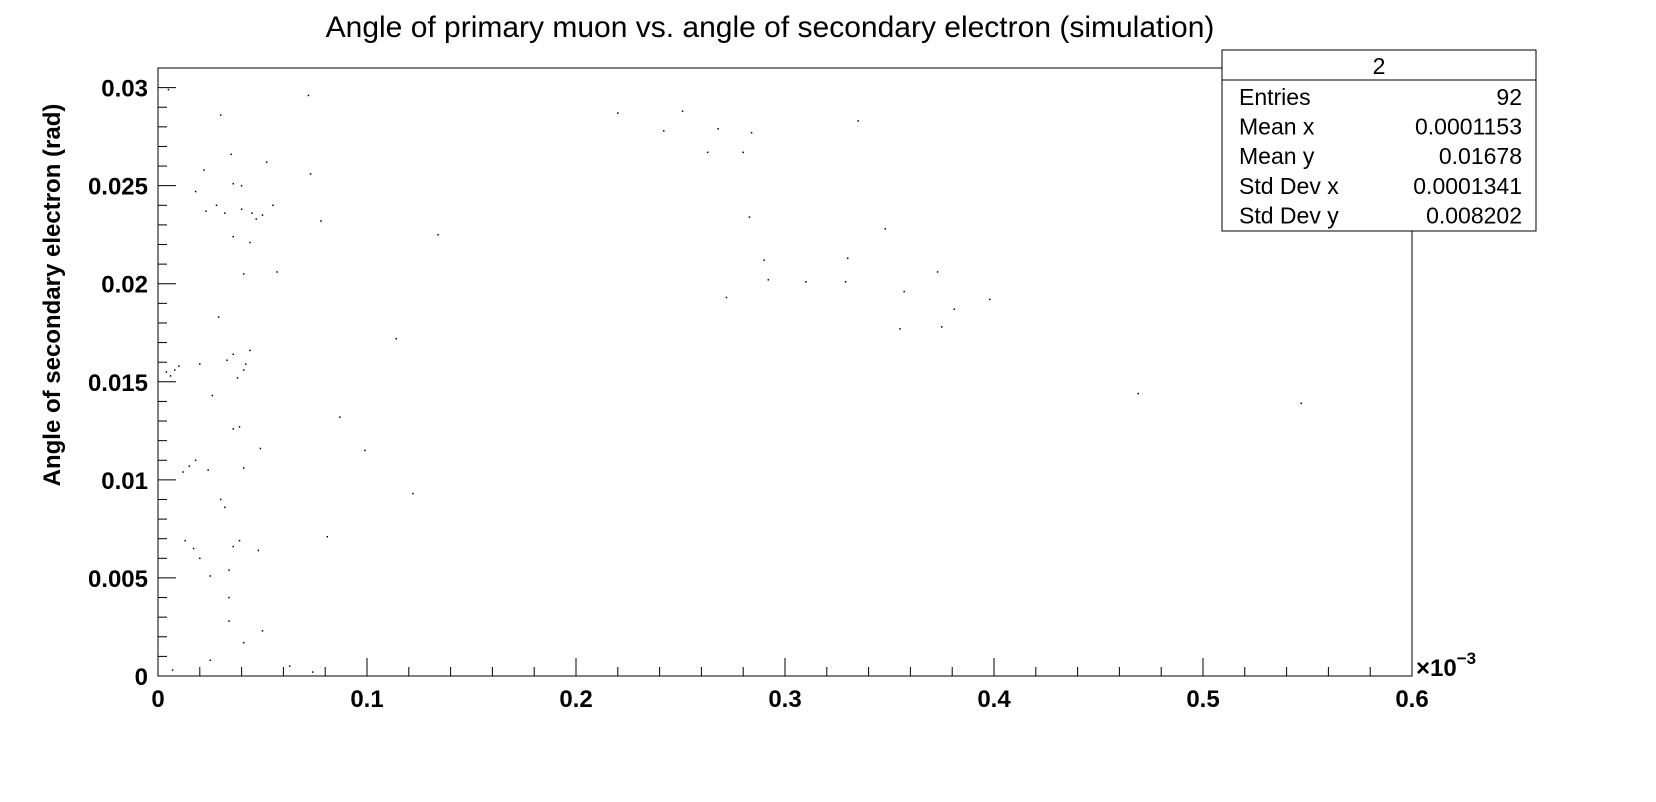 Image resolution: width=1656 pixels, height=802 pixels. What do you see at coordinates (1277, 127) in the screenshot?
I see `stats-row-label: Mean x` at bounding box center [1277, 127].